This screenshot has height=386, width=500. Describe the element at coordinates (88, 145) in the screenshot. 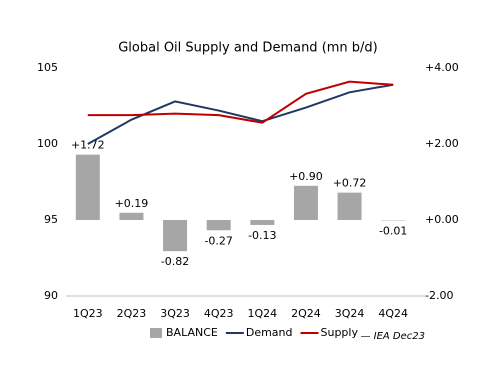

I see `data-label: +1.72` at that location.